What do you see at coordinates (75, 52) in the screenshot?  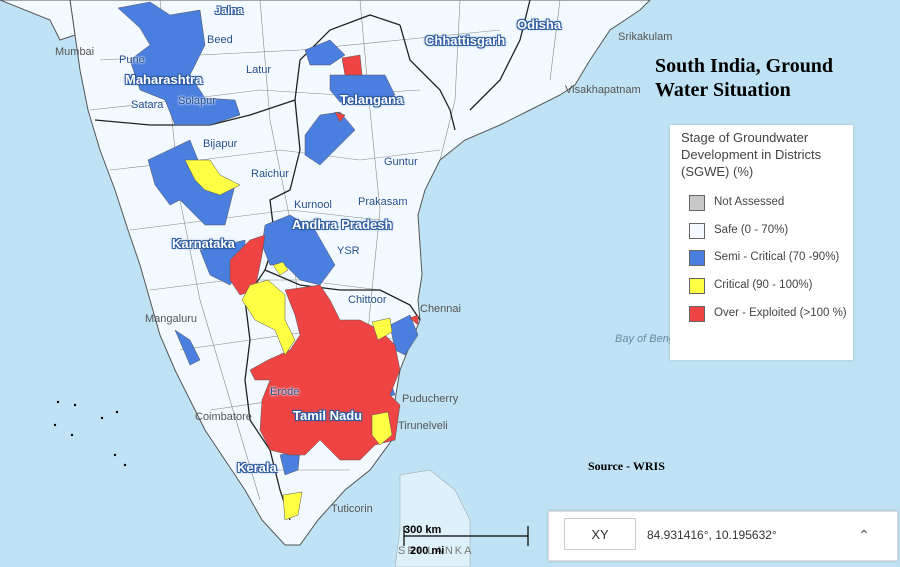 I see `city-label-mumbai: Mumbai` at bounding box center [75, 52].